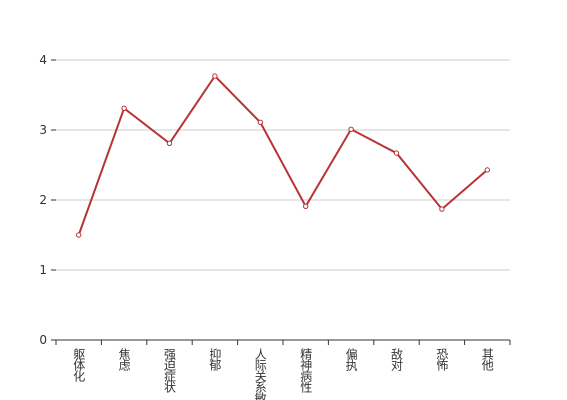  Describe the element at coordinates (43, 340) in the screenshot. I see `y-tick-label: 0` at that location.